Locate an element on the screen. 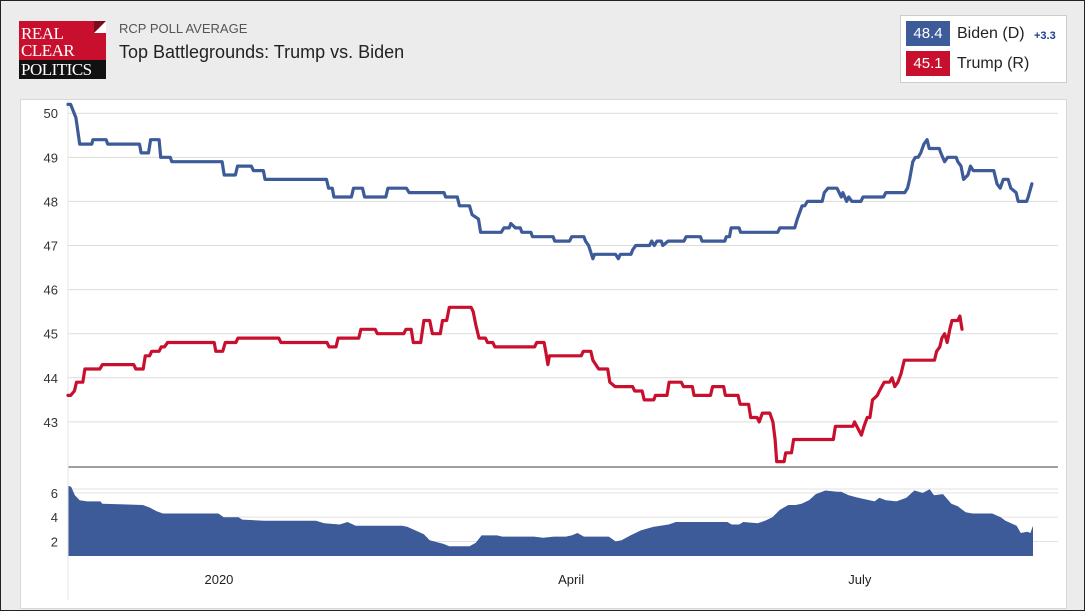 The image size is (1085, 611). logo-fold is located at coordinates (100, 27).